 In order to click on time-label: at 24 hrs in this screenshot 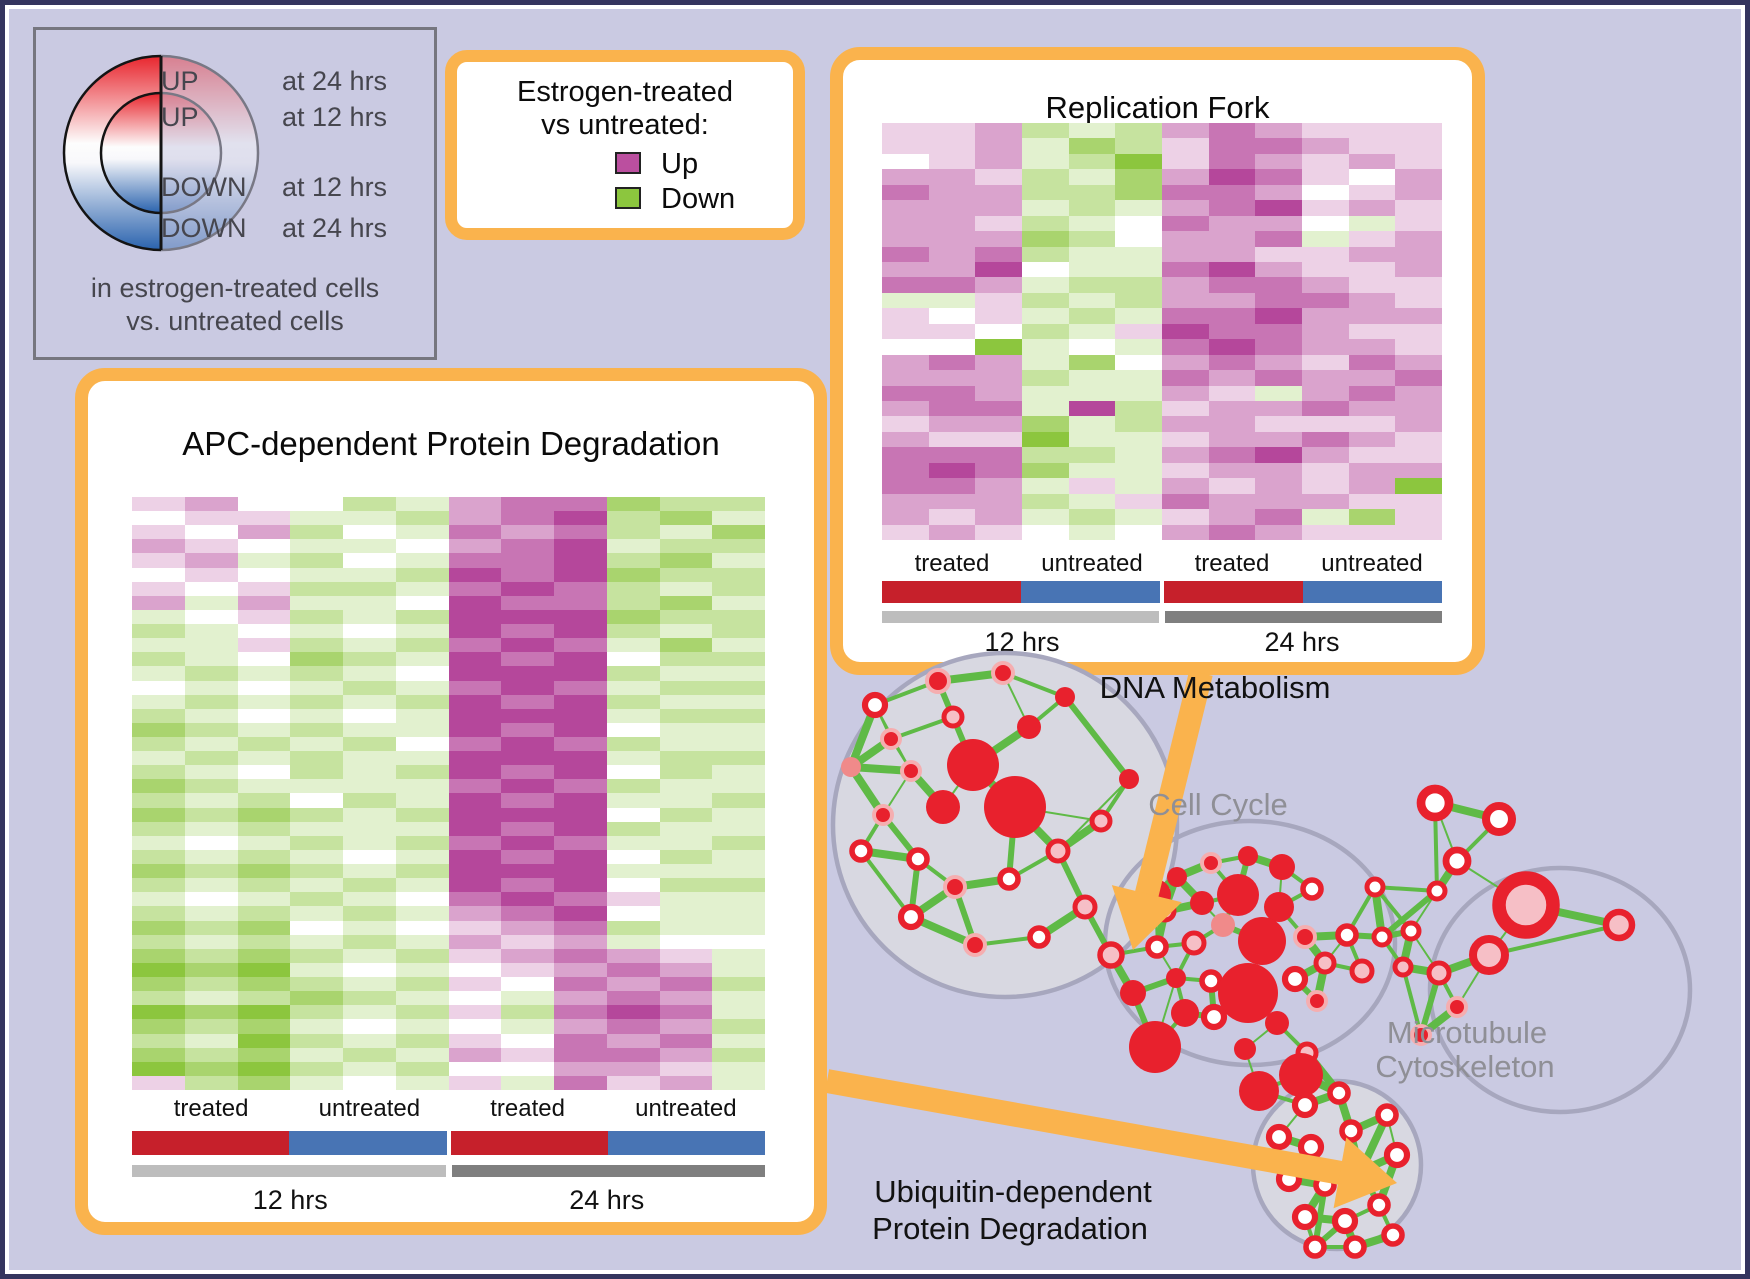, I will do `click(335, 81)`.